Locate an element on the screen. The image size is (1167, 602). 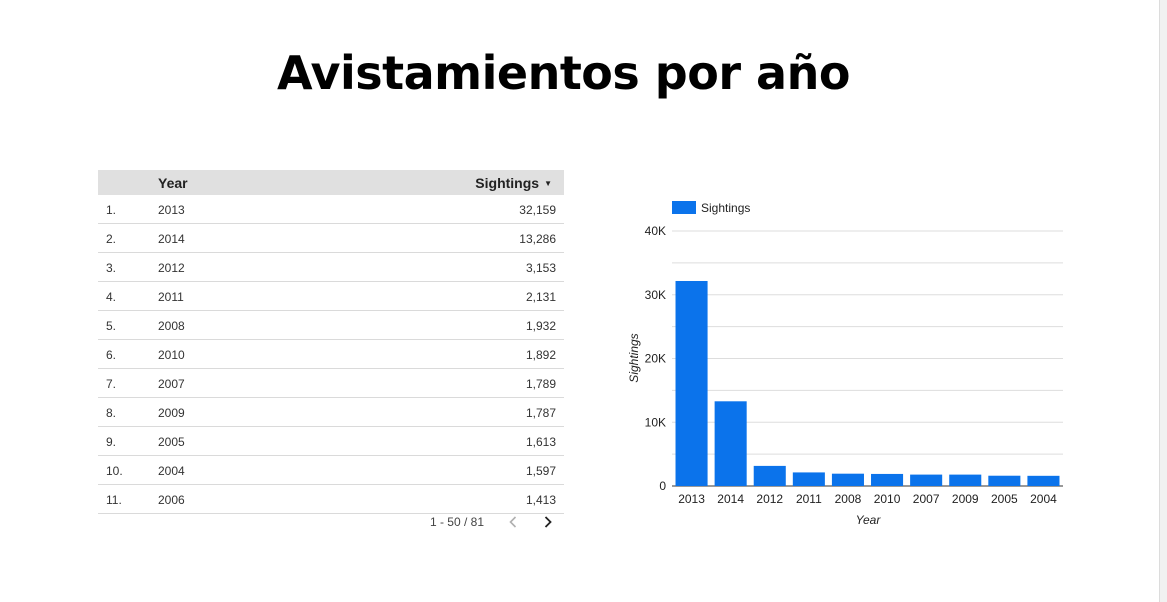
row-index: 8. is located at coordinates (111, 413).